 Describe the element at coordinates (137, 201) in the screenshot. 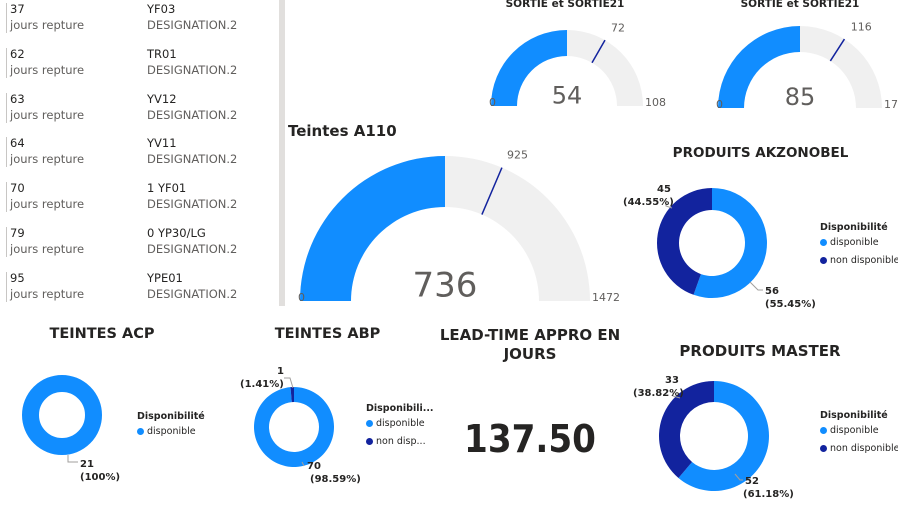

I see `list-item: 70 jours repture 1 YF01 DESIGNATION.2` at that location.